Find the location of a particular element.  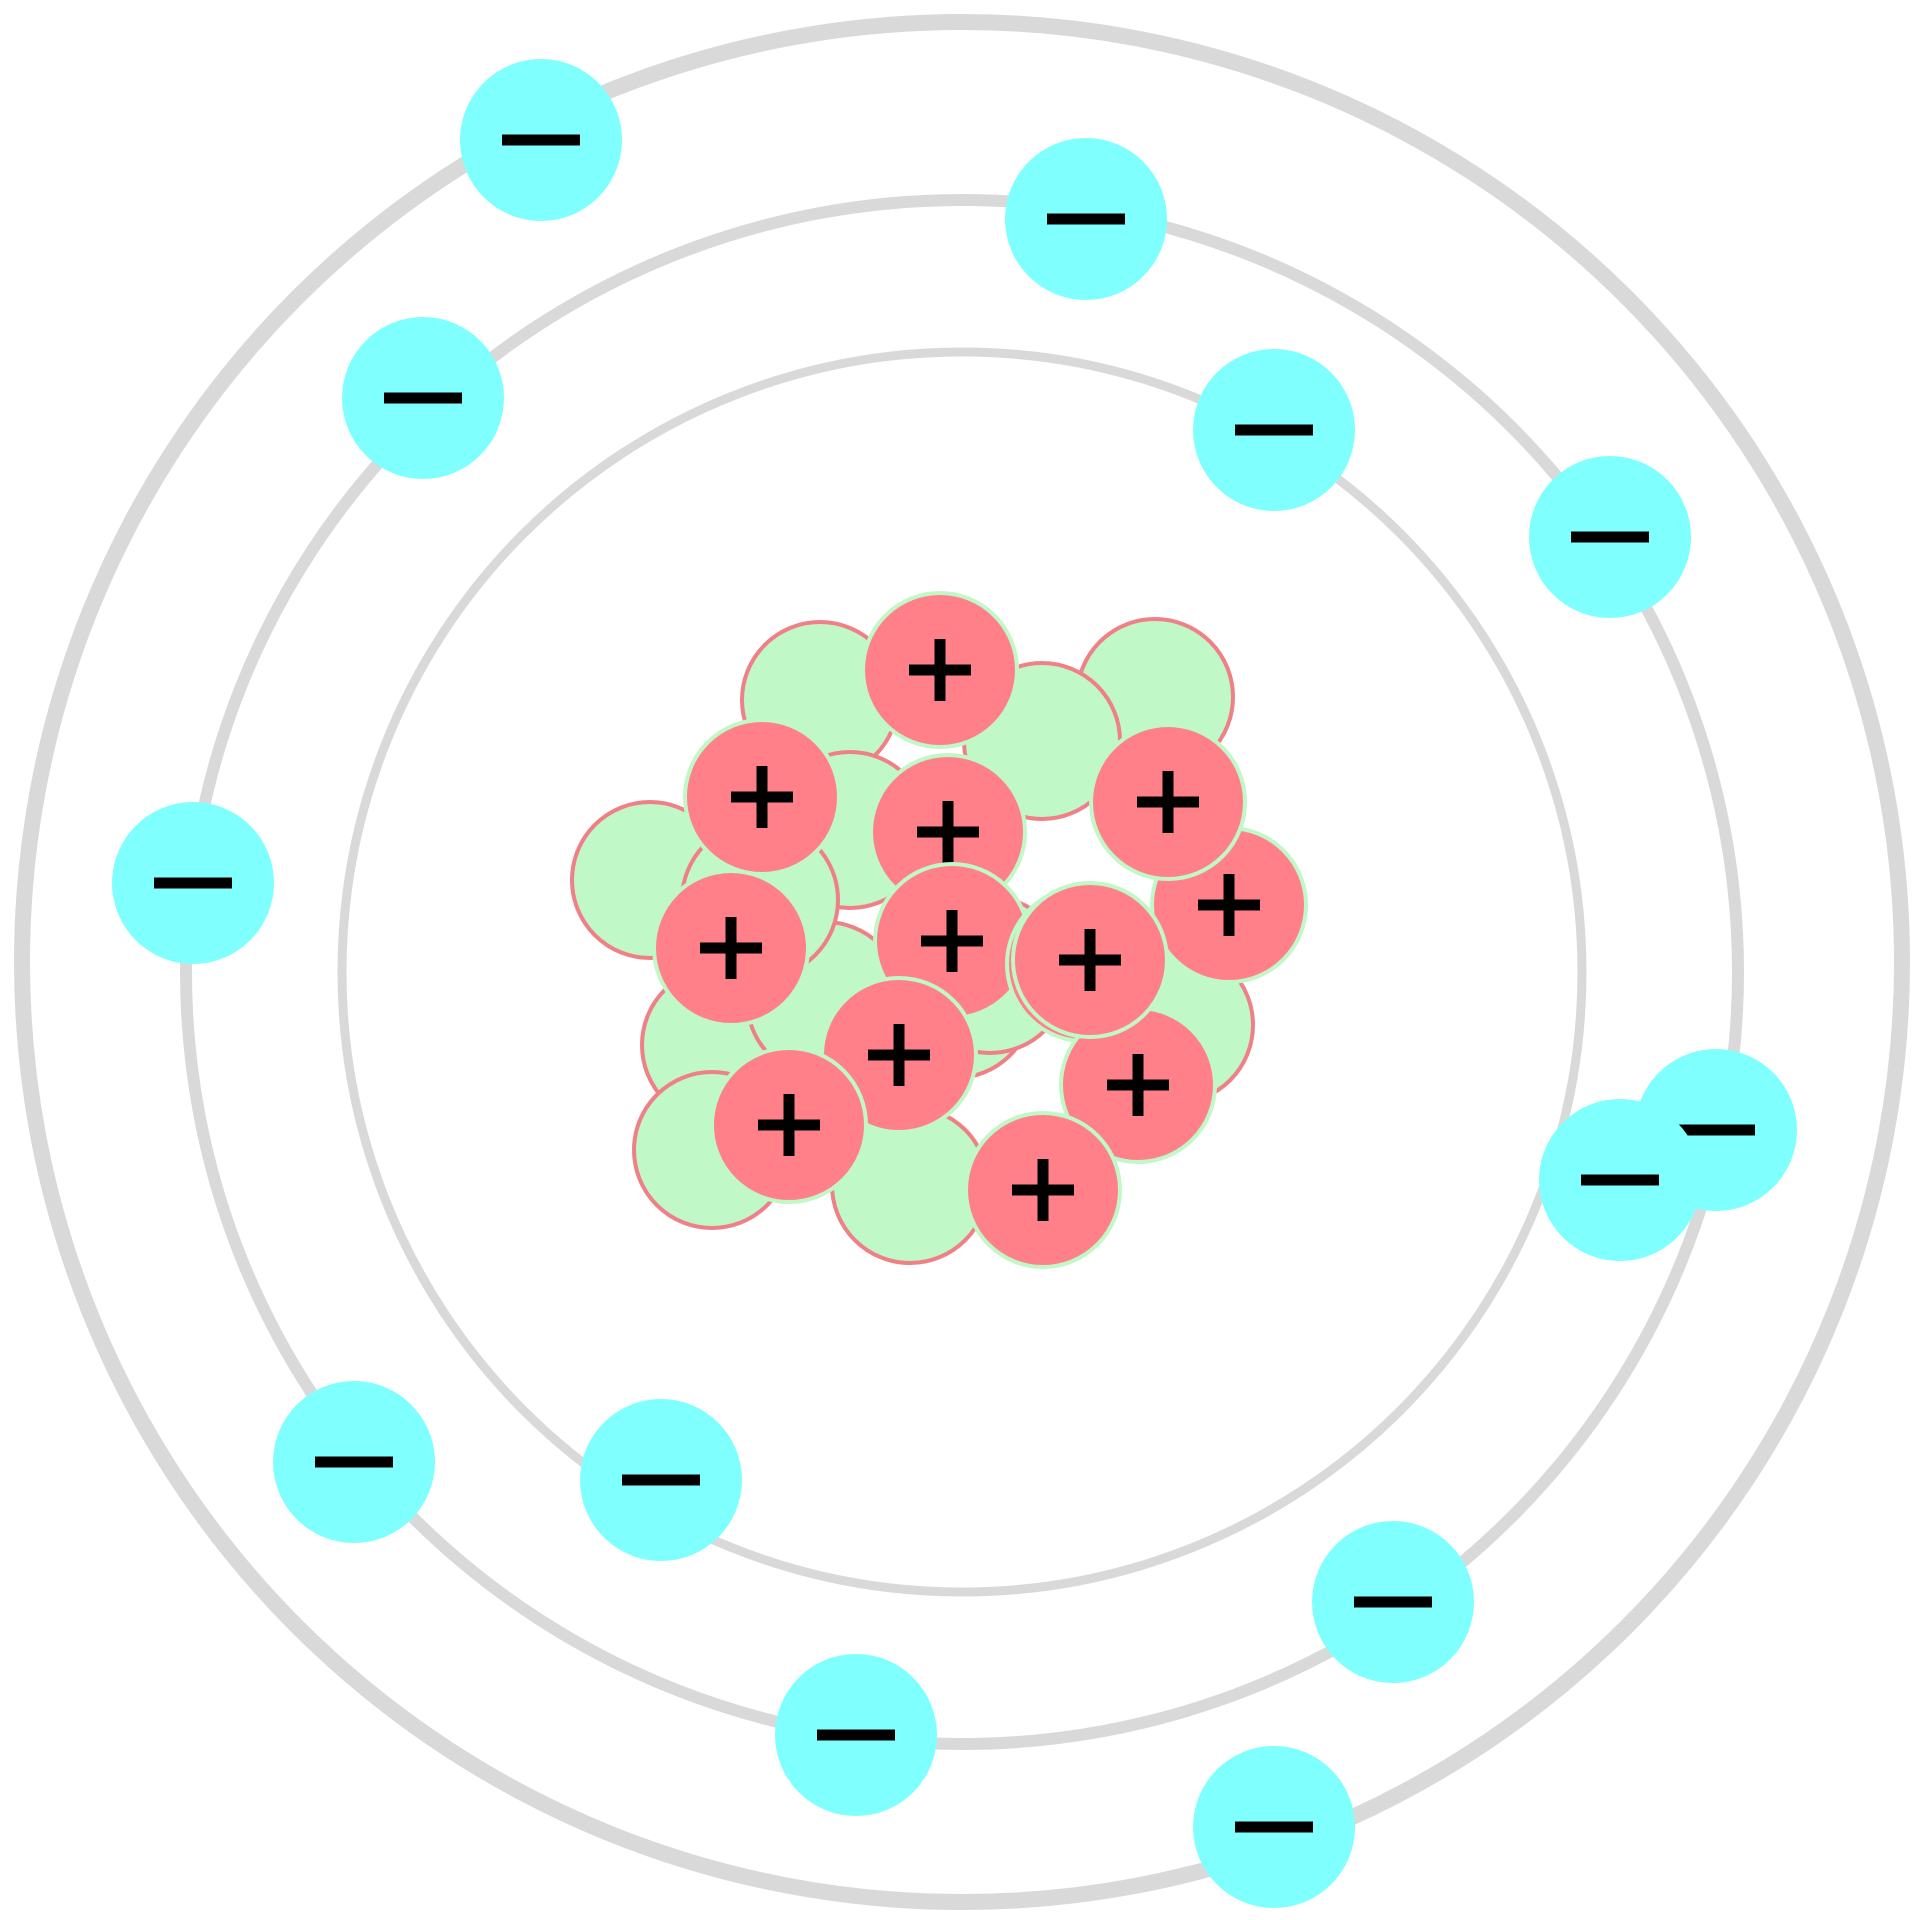

proton-layer is located at coordinates (980, 930).